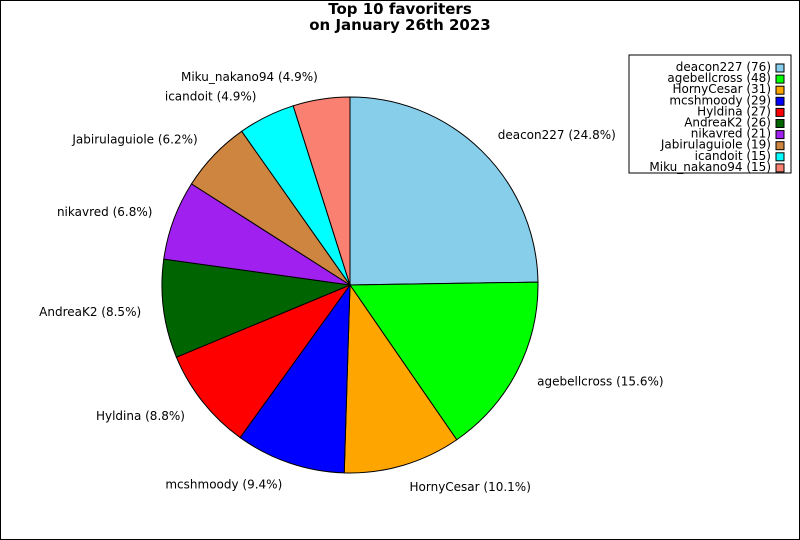 The width and height of the screenshot is (800, 540). Describe the element at coordinates (715, 145) in the screenshot. I see `legend-label-jabirulaguiole: Jabirulaguiole (19)` at that location.